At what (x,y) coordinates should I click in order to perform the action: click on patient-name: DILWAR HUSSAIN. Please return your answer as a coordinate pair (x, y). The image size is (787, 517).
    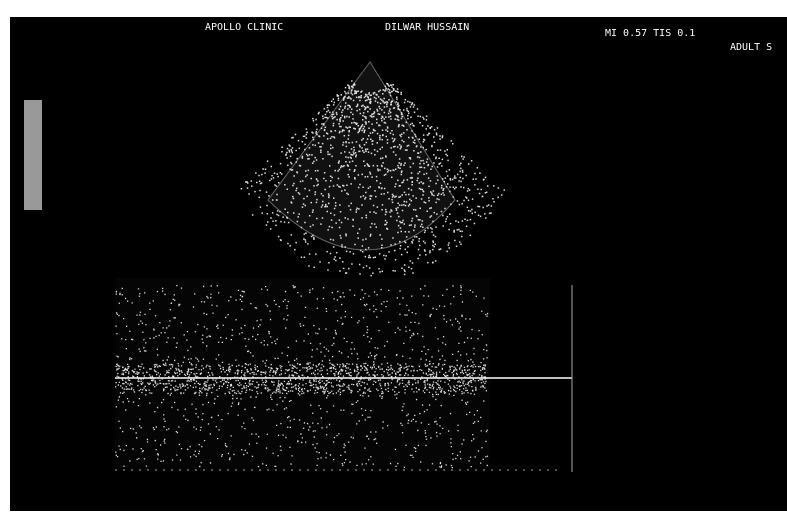
    Looking at the image, I should click on (427, 27).